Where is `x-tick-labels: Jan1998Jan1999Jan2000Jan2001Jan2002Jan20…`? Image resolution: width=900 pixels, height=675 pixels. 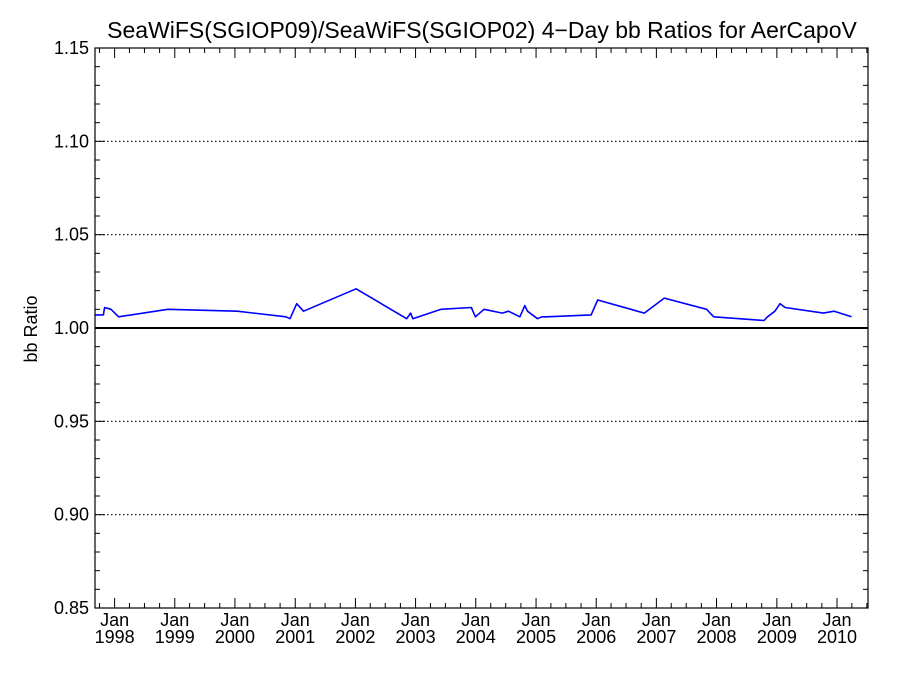 x-tick-labels: Jan1998Jan1999Jan2000Jan2001Jan2002Jan20… is located at coordinates (476, 628).